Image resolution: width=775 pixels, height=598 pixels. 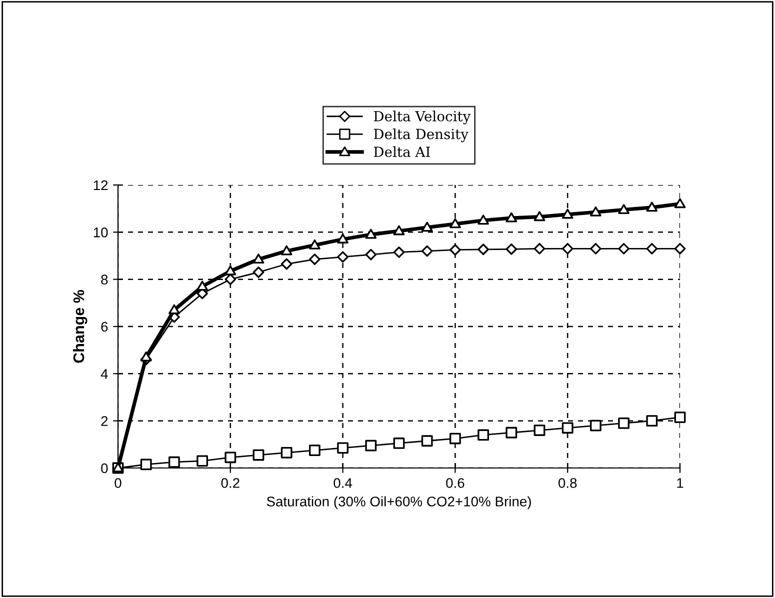 What do you see at coordinates (567, 483) in the screenshot?
I see `x-tick-label: 0.8` at bounding box center [567, 483].